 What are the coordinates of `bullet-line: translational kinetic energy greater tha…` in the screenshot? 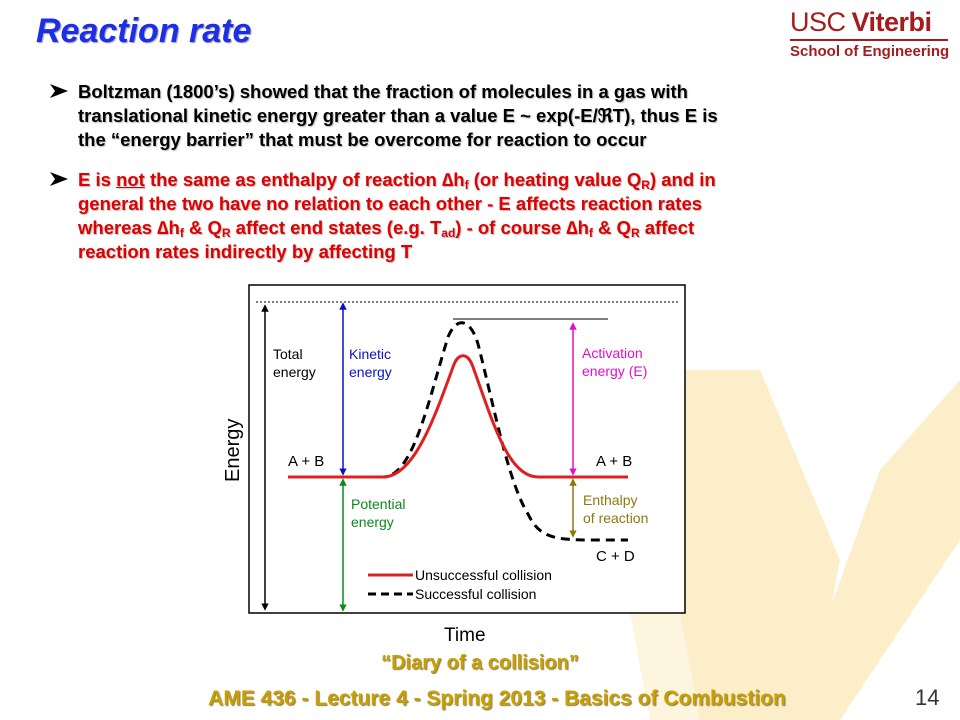 It's located at (398, 115).